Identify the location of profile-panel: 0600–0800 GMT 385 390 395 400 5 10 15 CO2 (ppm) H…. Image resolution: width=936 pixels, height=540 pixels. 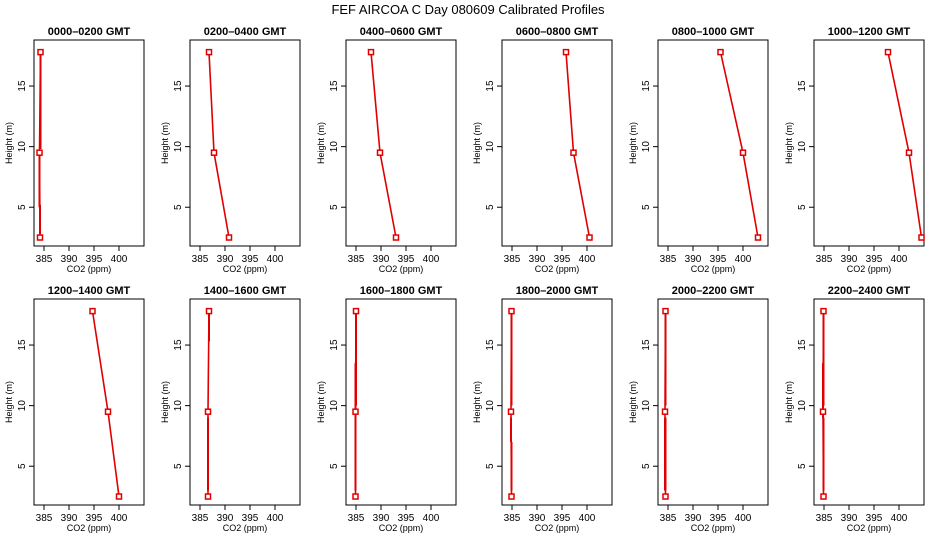
(542, 150).